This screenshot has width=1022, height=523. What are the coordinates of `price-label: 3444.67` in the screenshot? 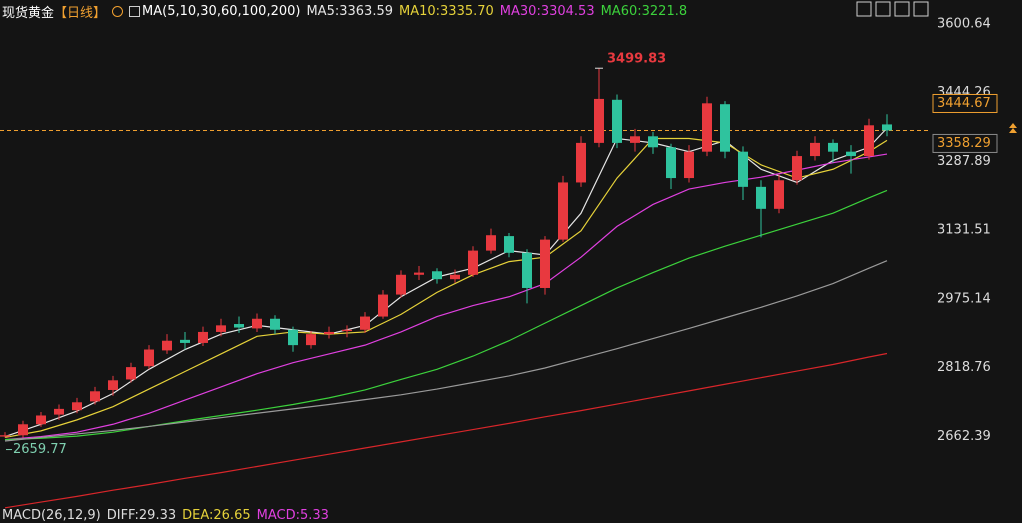 It's located at (964, 103).